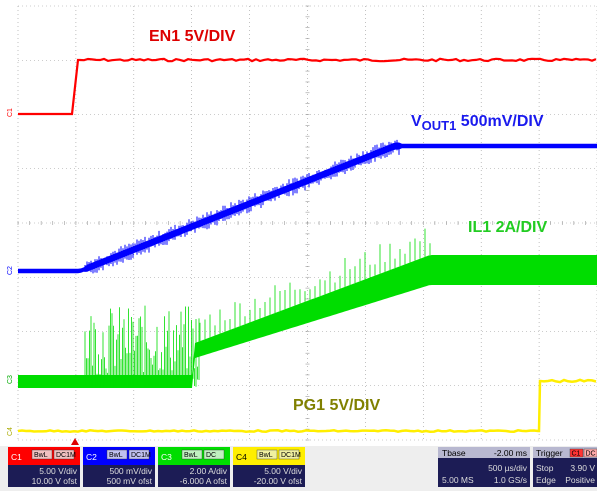 This screenshot has height=491, width=597. What do you see at coordinates (565, 467) in the screenshot?
I see `trigger-descriptor: Trigger C1 DC Stop 3.90 V Edge Positive` at bounding box center [565, 467].